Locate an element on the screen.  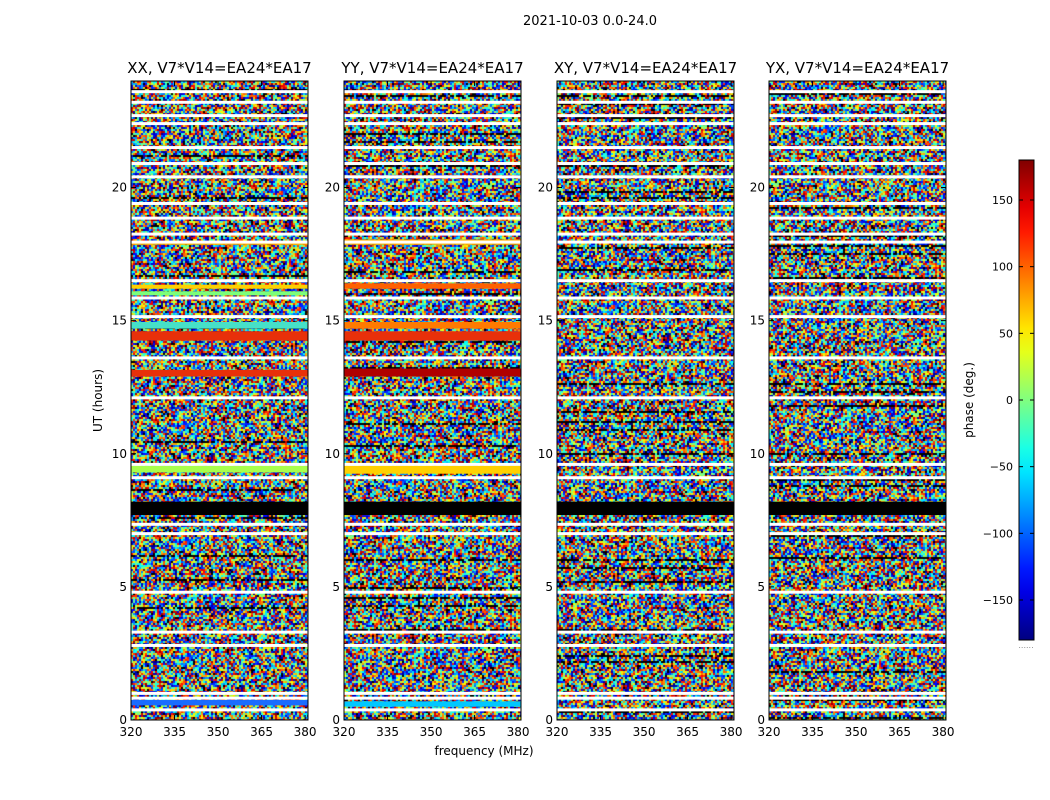
colorbar-tick-label: 50 is located at coordinates (1006, 333).